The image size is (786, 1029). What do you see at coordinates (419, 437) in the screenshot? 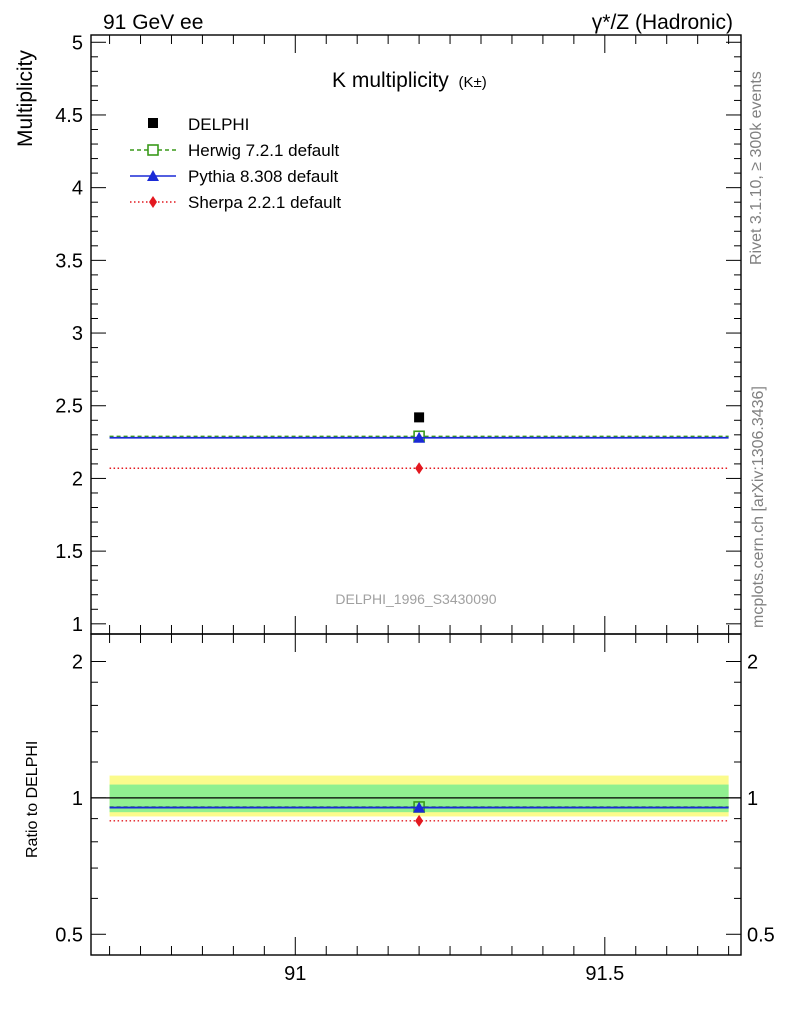
I see `main-marker-pythia` at bounding box center [419, 437].